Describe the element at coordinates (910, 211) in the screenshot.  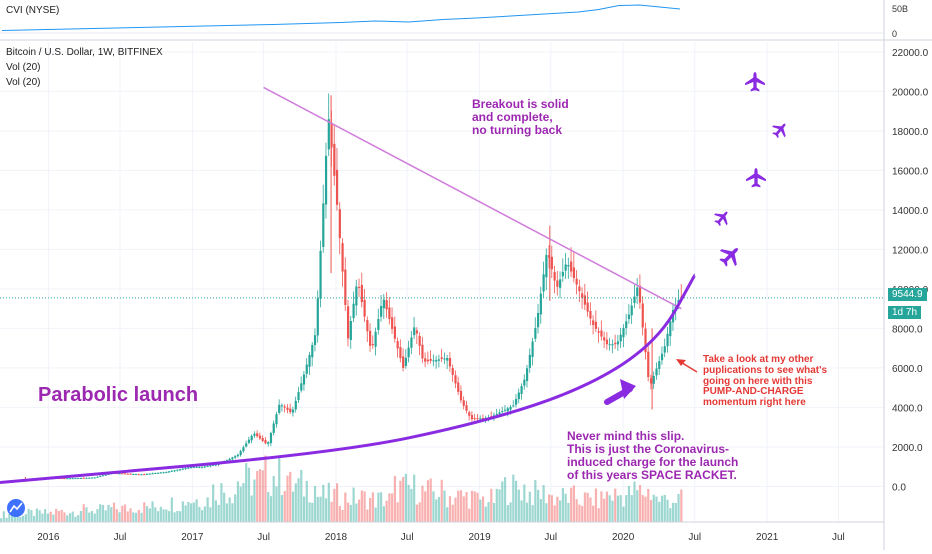
I see `y-tick-label: 14000.0` at that location.